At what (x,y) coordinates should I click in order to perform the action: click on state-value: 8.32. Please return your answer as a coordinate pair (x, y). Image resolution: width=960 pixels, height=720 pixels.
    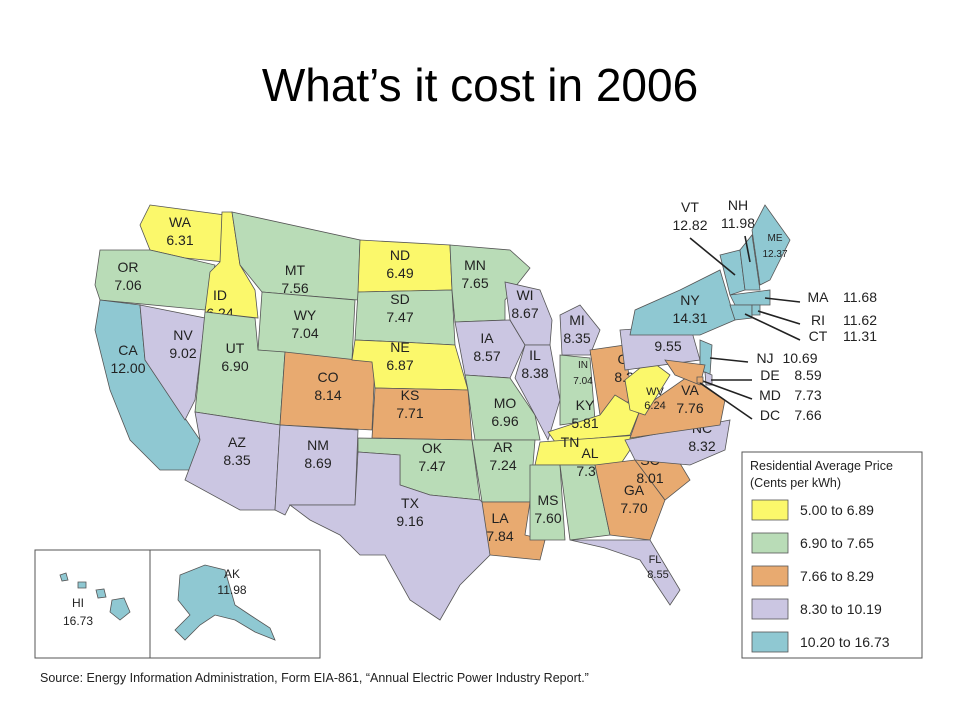
    Looking at the image, I should click on (701, 446).